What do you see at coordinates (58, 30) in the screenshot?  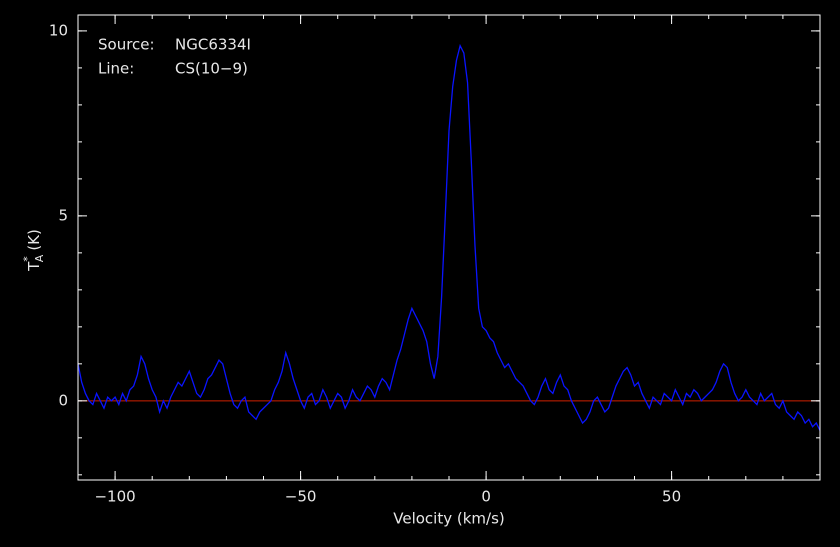 I see `y-tick-label: 10` at bounding box center [58, 30].